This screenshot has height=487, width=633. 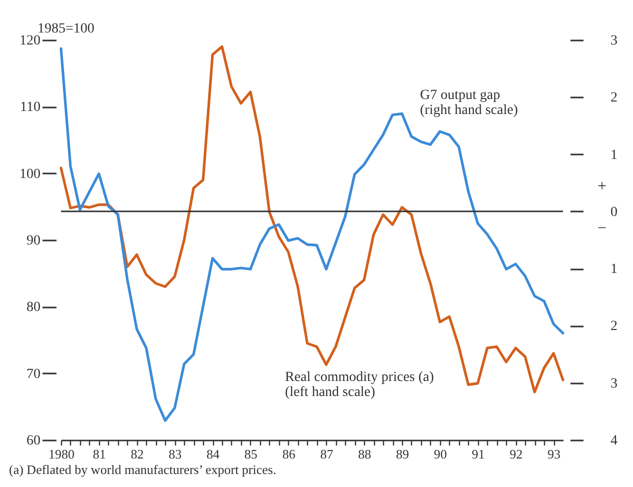 What do you see at coordinates (478, 454) in the screenshot?
I see `x-tick-label: 91` at bounding box center [478, 454].